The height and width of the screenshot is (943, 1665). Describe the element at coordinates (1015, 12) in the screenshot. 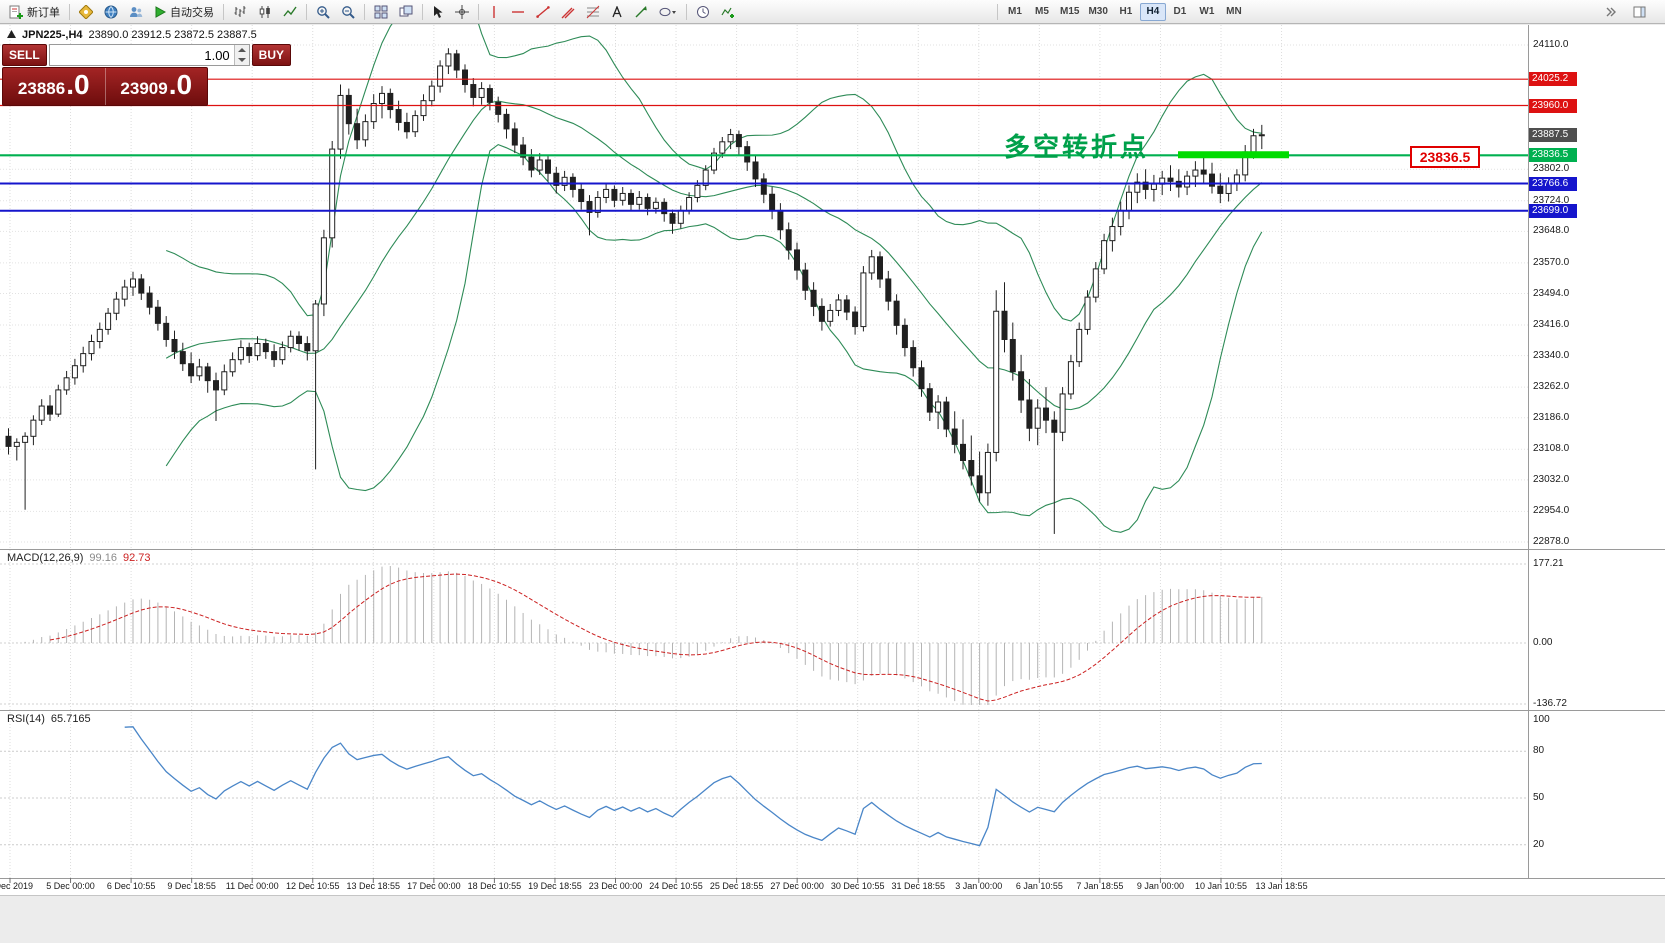

I see `tf-m1-button: M1` at that location.